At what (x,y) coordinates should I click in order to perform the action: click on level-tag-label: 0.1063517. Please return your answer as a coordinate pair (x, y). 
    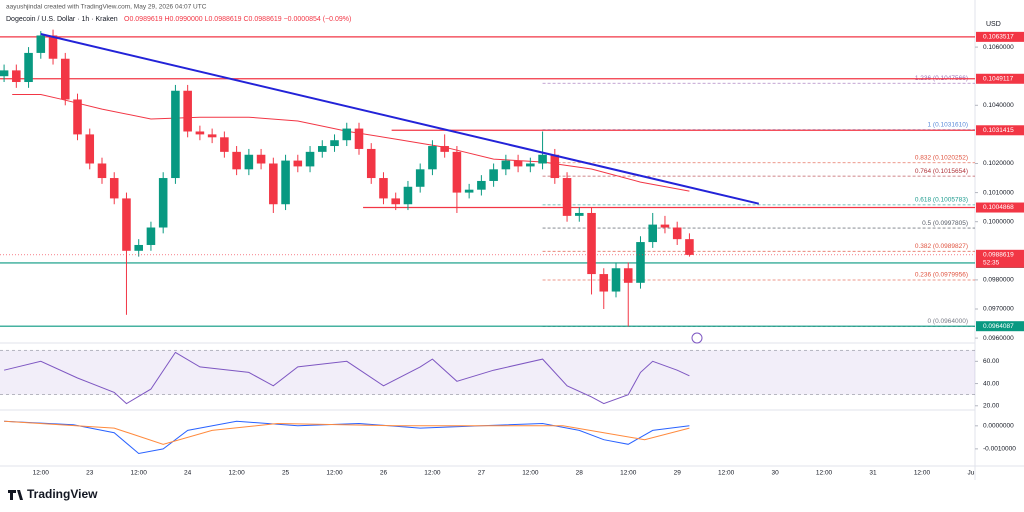
    Looking at the image, I should click on (998, 37).